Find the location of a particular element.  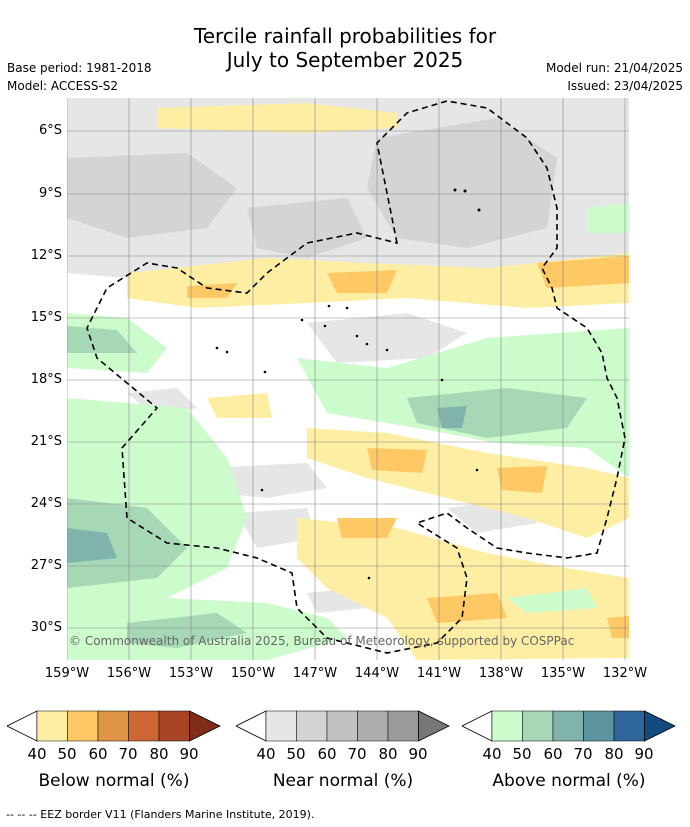

model-run: Model run: 21/04/2025 is located at coordinates (614, 68).